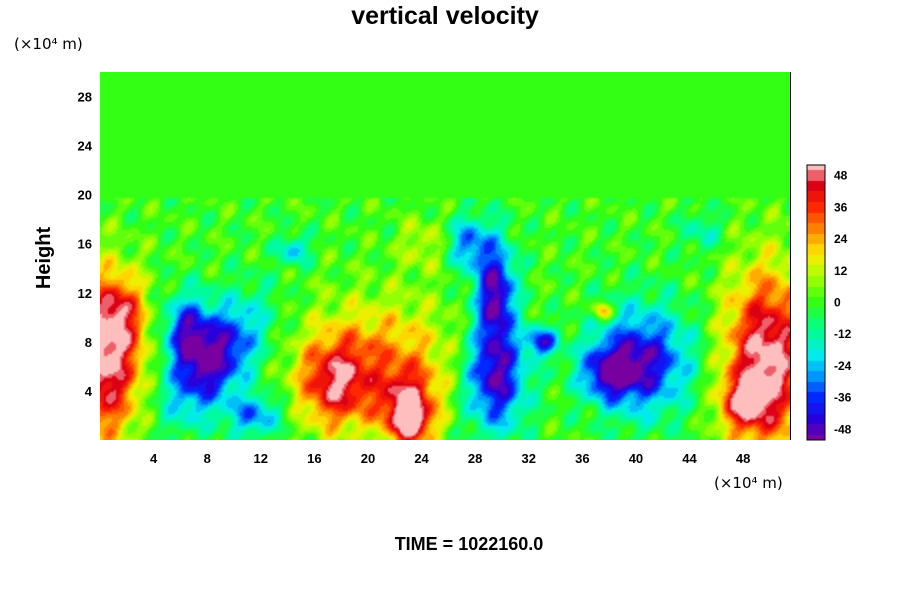 The height and width of the screenshot is (600, 900). Describe the element at coordinates (841, 271) in the screenshot. I see `colorbar-tick-label: 12` at that location.